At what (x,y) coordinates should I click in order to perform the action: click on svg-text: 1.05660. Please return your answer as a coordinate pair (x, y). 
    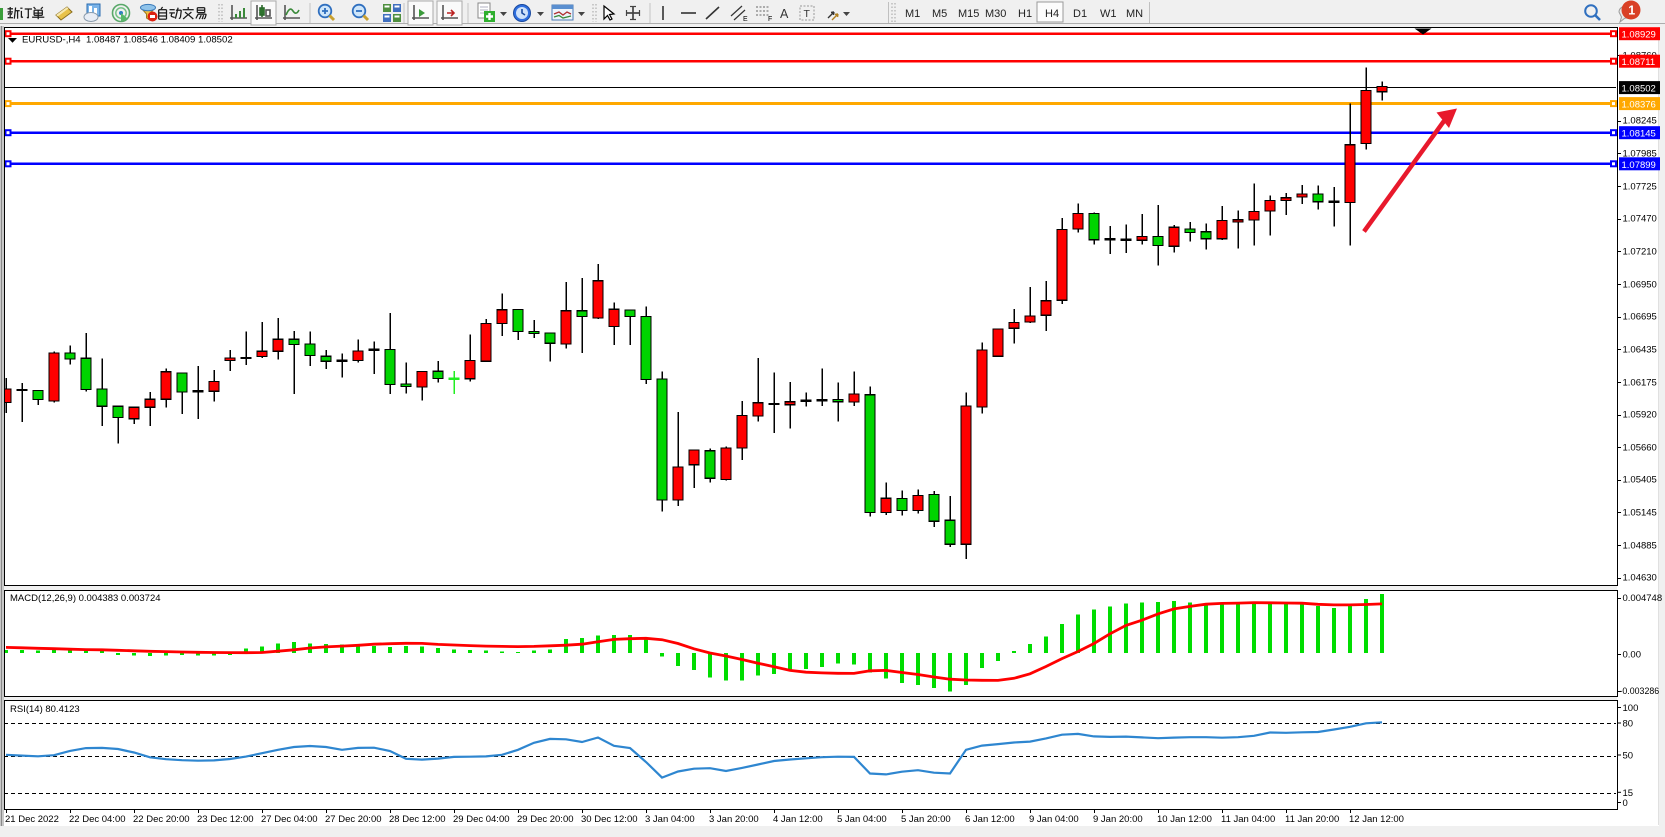
    Looking at the image, I should click on (1640, 448).